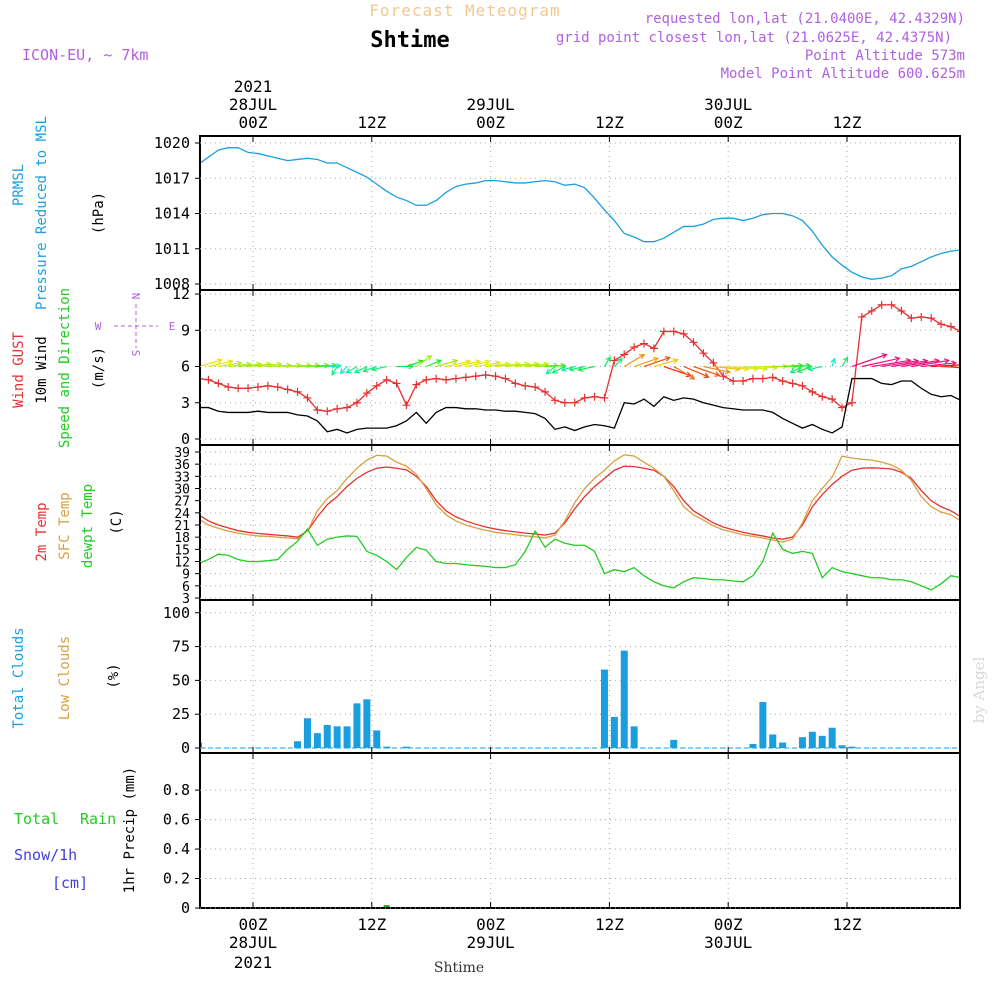  Describe the element at coordinates (172, 284) in the screenshot. I see `y-tick-label: 1008` at that location.